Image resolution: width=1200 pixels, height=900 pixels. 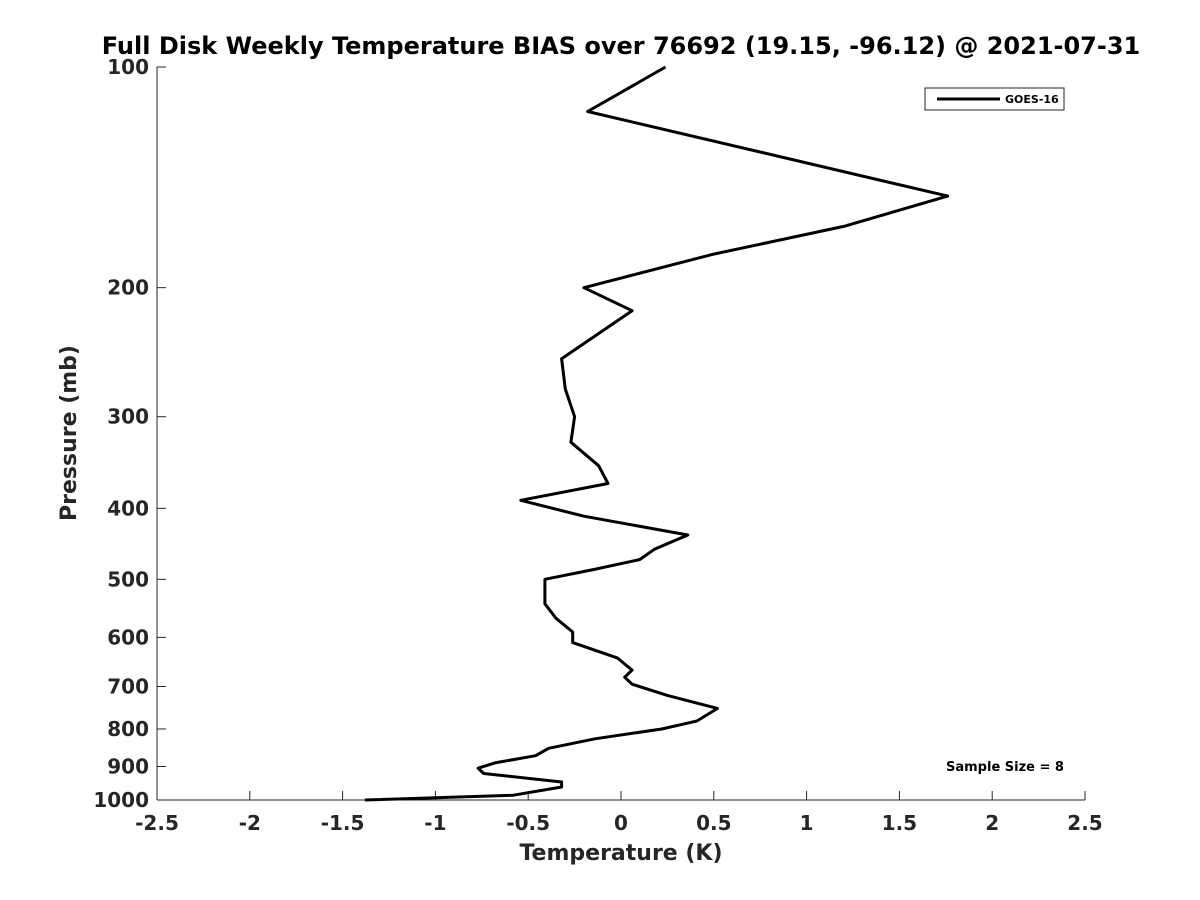 I want to click on y-tick-label: 600, so click(x=128, y=637).